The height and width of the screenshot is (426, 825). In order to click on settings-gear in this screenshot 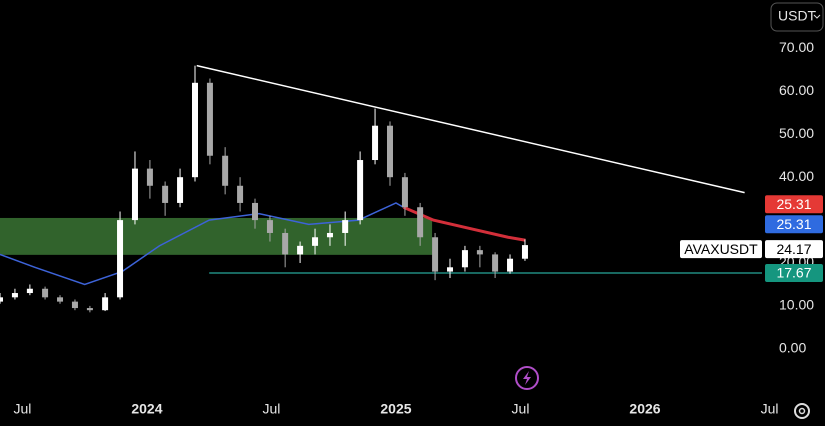, I will do `click(802, 411)`.